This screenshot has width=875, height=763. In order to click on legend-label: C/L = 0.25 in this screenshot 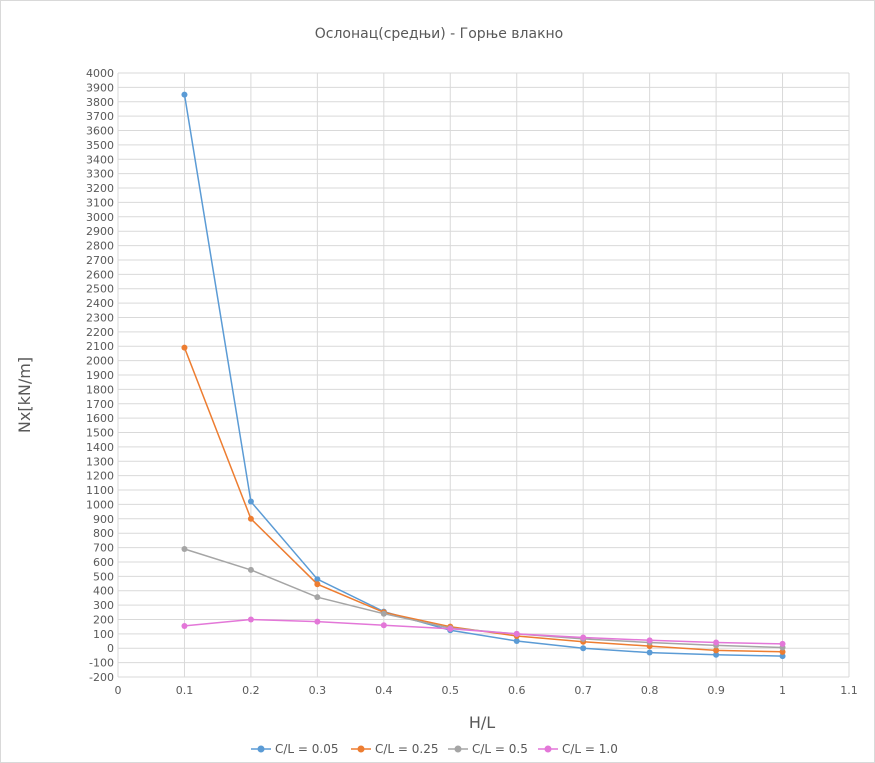, I will do `click(407, 749)`.